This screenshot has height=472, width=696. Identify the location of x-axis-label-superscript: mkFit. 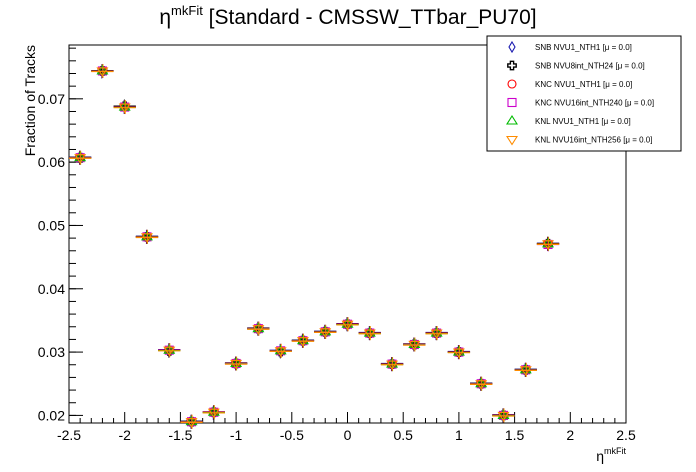
(615, 451).